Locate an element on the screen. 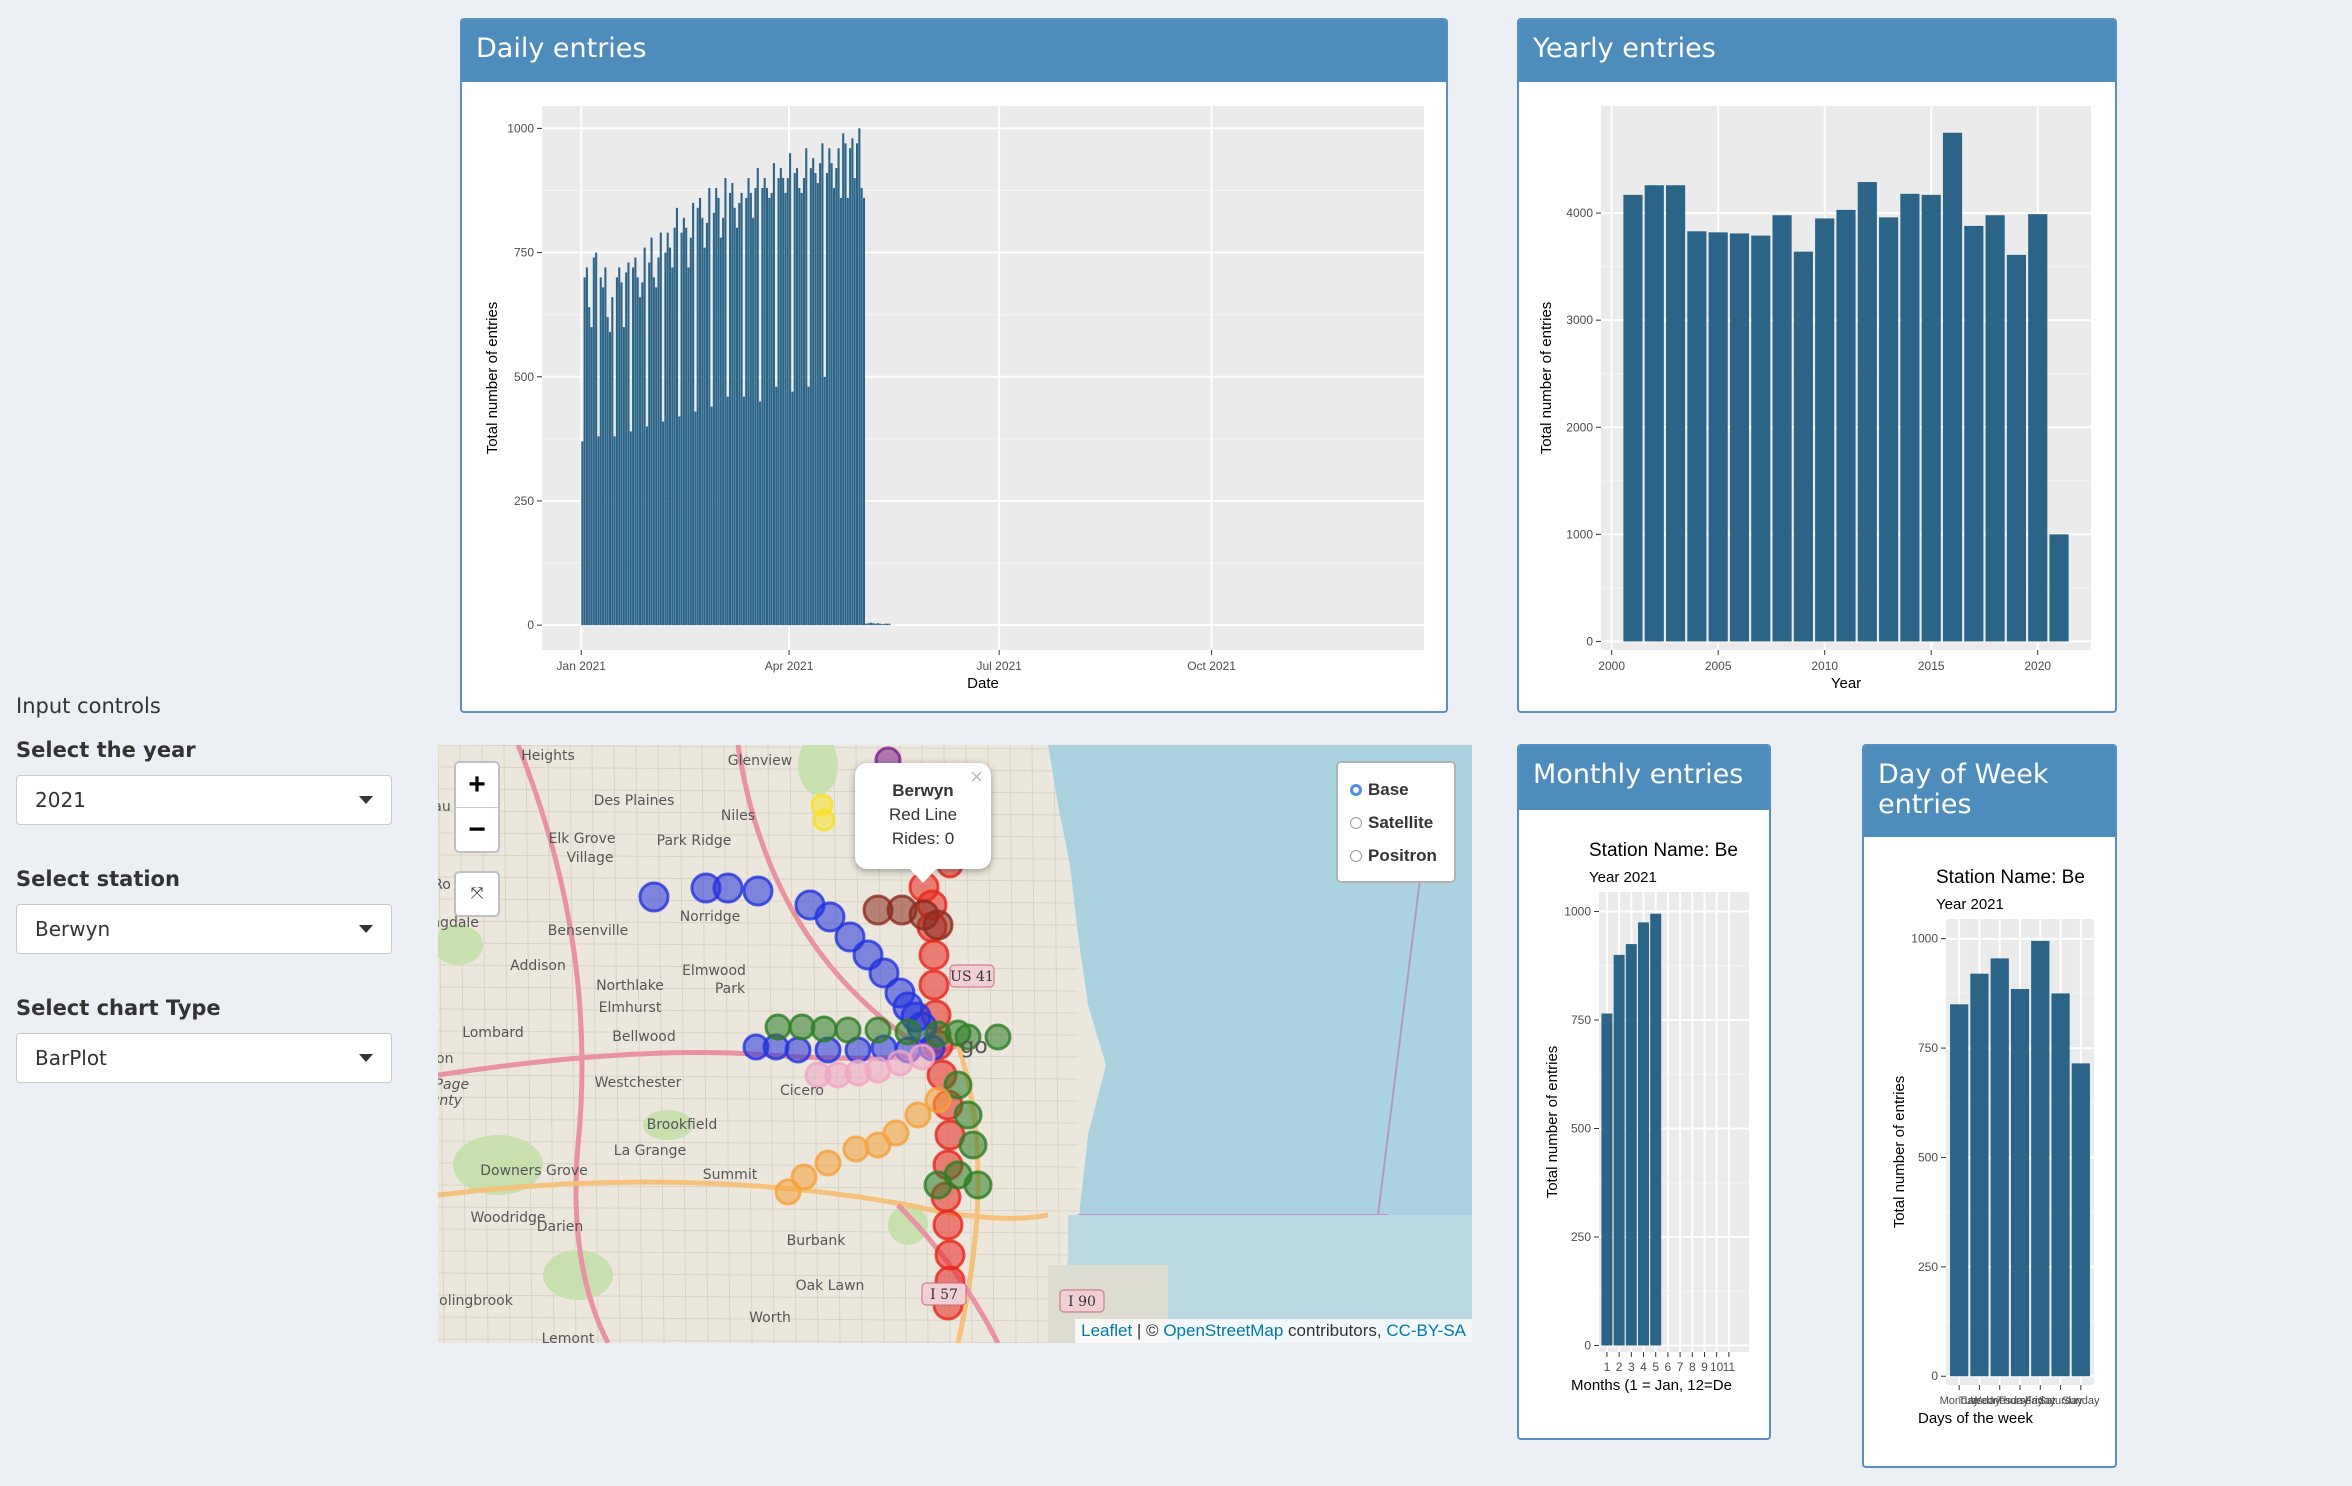  sidebar-title: Input controls is located at coordinates (88, 706).